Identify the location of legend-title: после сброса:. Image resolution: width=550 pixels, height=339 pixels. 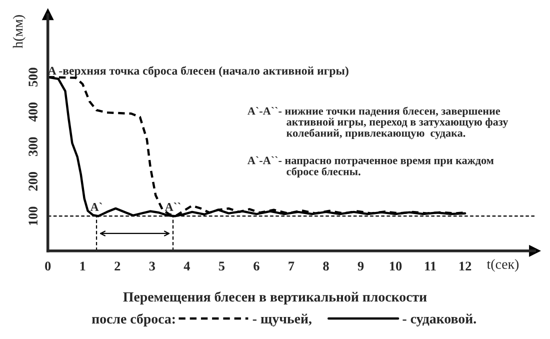
(133, 320).